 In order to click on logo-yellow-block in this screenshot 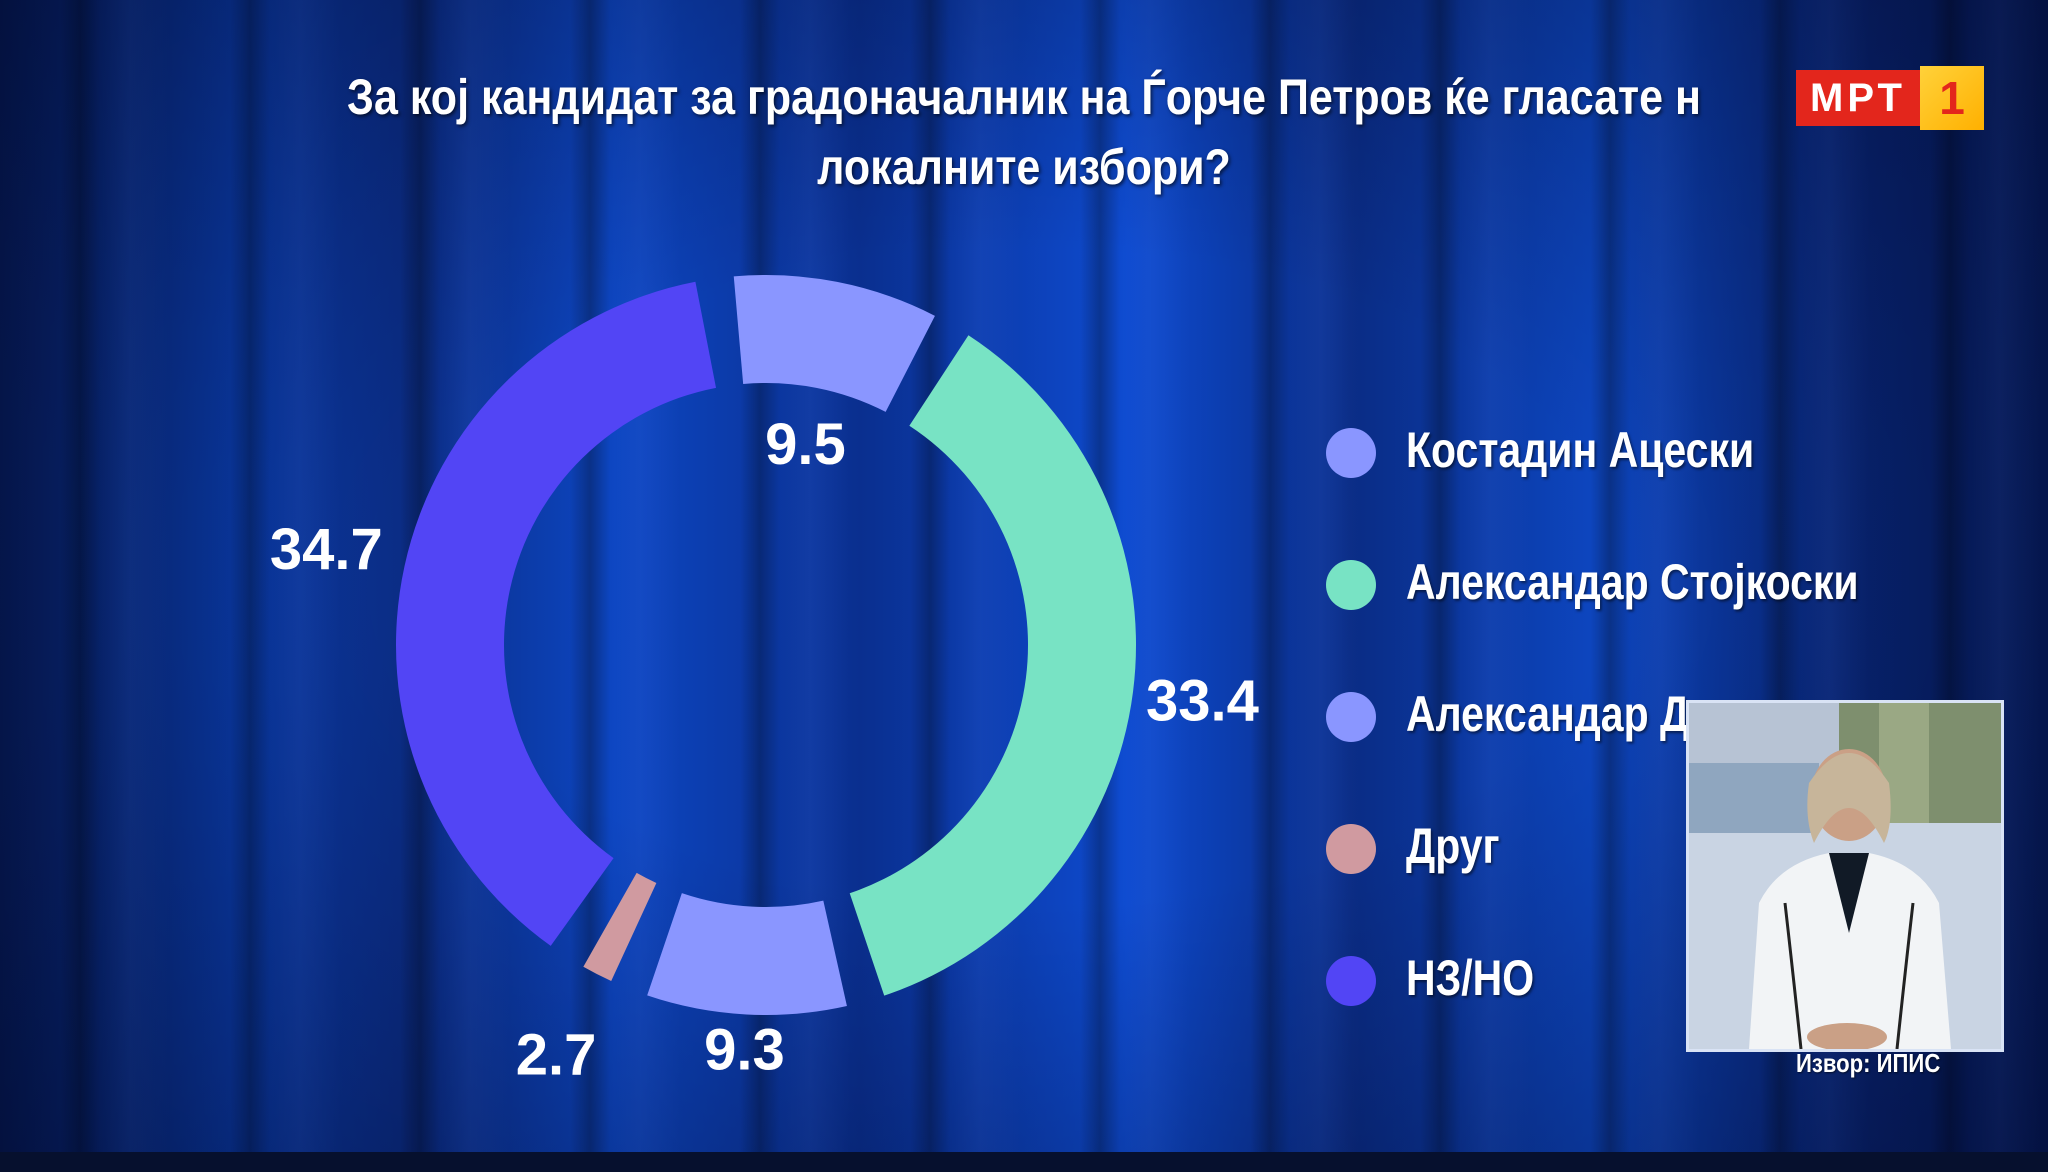, I will do `click(1952, 98)`.